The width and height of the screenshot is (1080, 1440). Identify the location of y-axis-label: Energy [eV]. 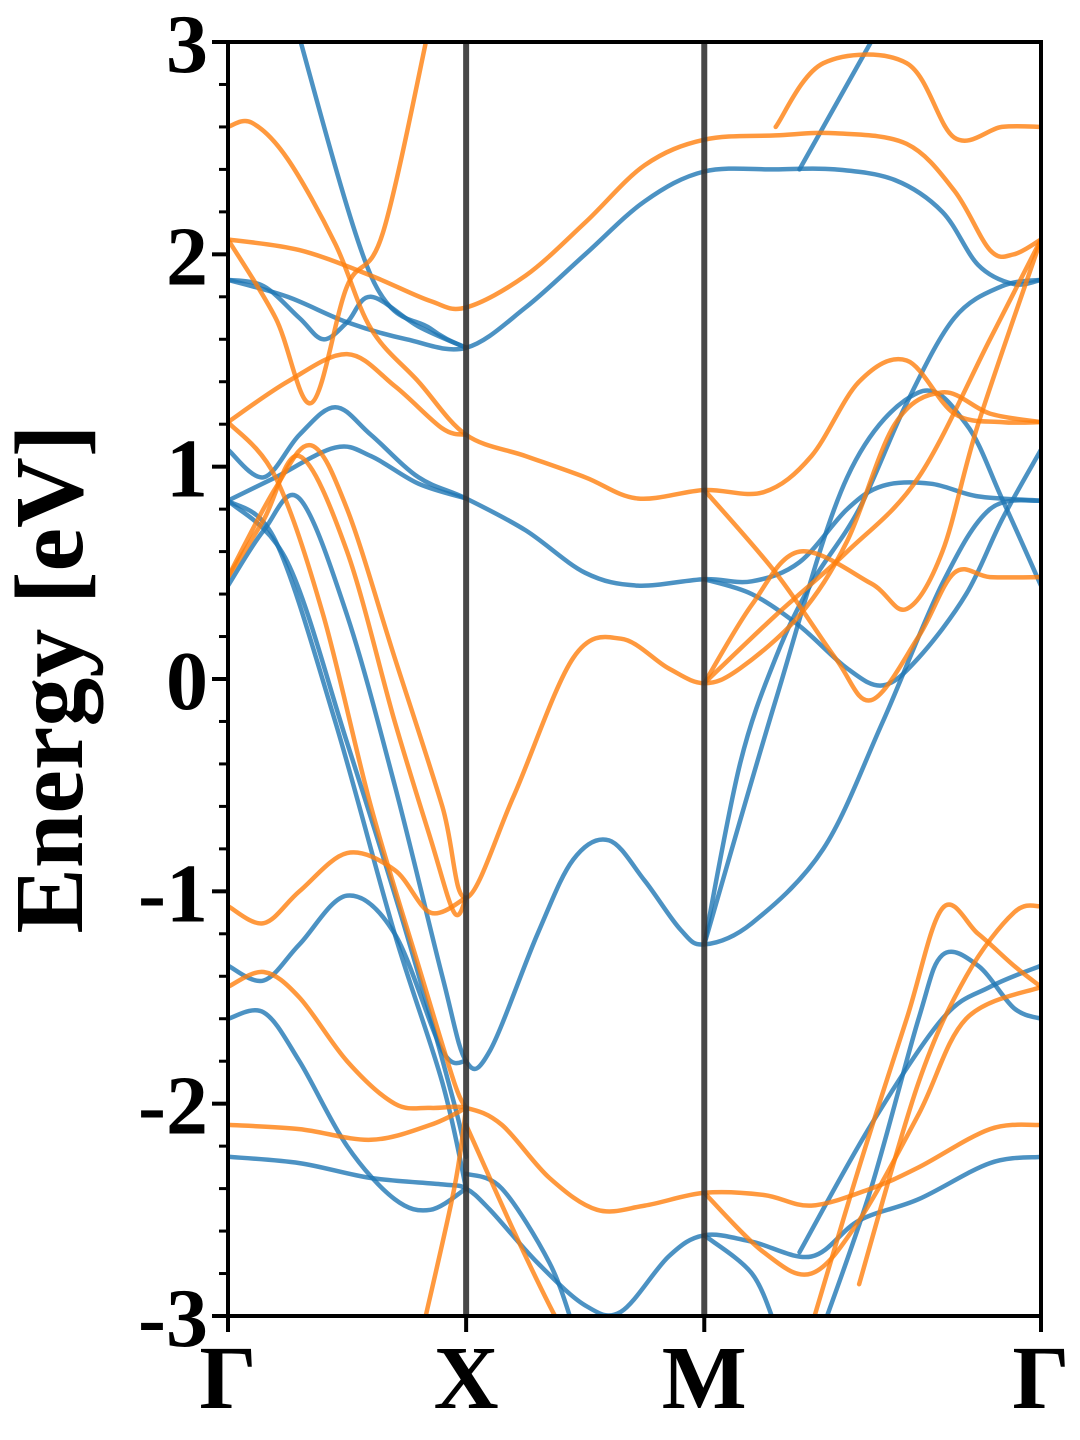
(52, 679).